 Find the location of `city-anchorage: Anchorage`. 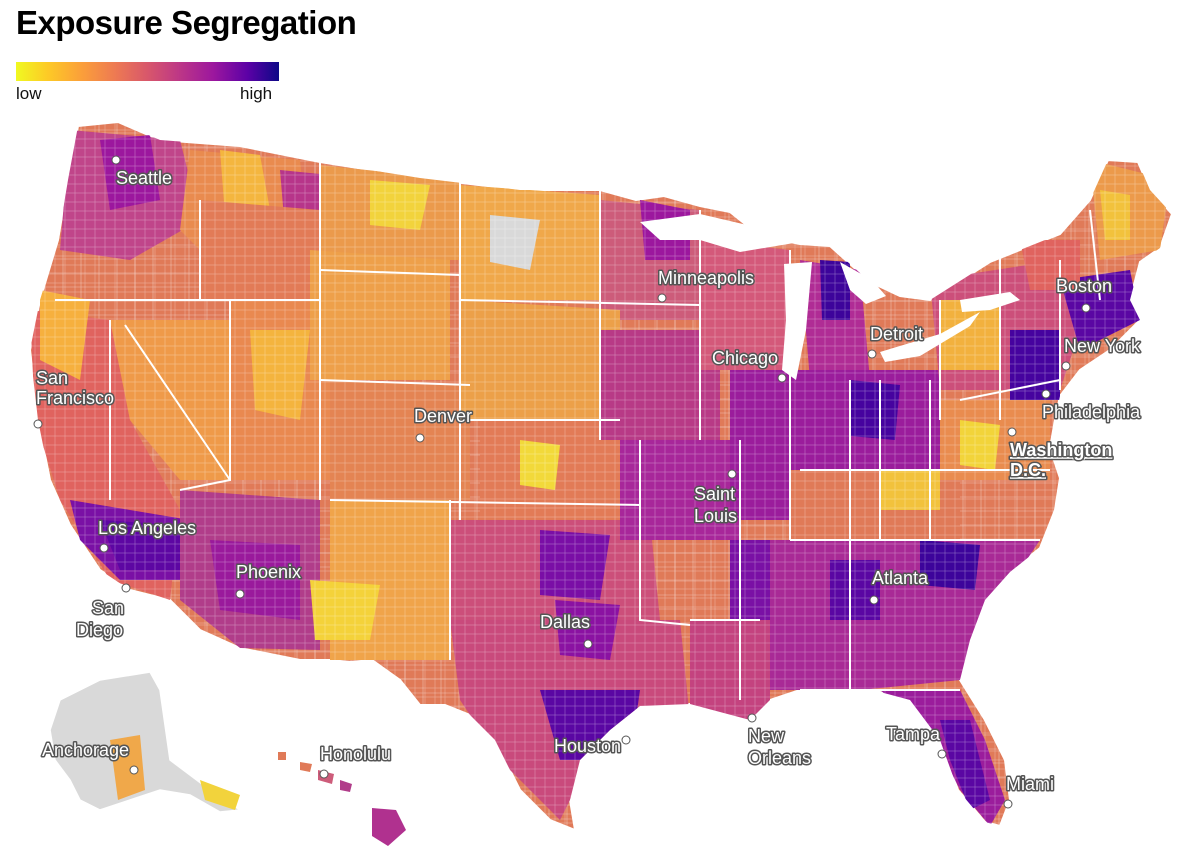

city-anchorage: Anchorage is located at coordinates (90, 757).